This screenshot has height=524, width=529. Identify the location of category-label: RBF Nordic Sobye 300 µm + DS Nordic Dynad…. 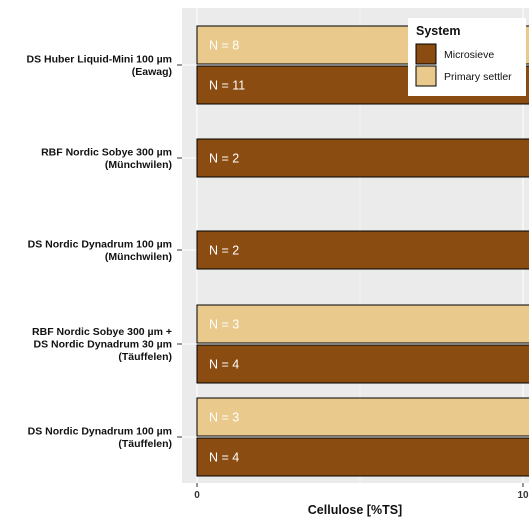
(102, 344).